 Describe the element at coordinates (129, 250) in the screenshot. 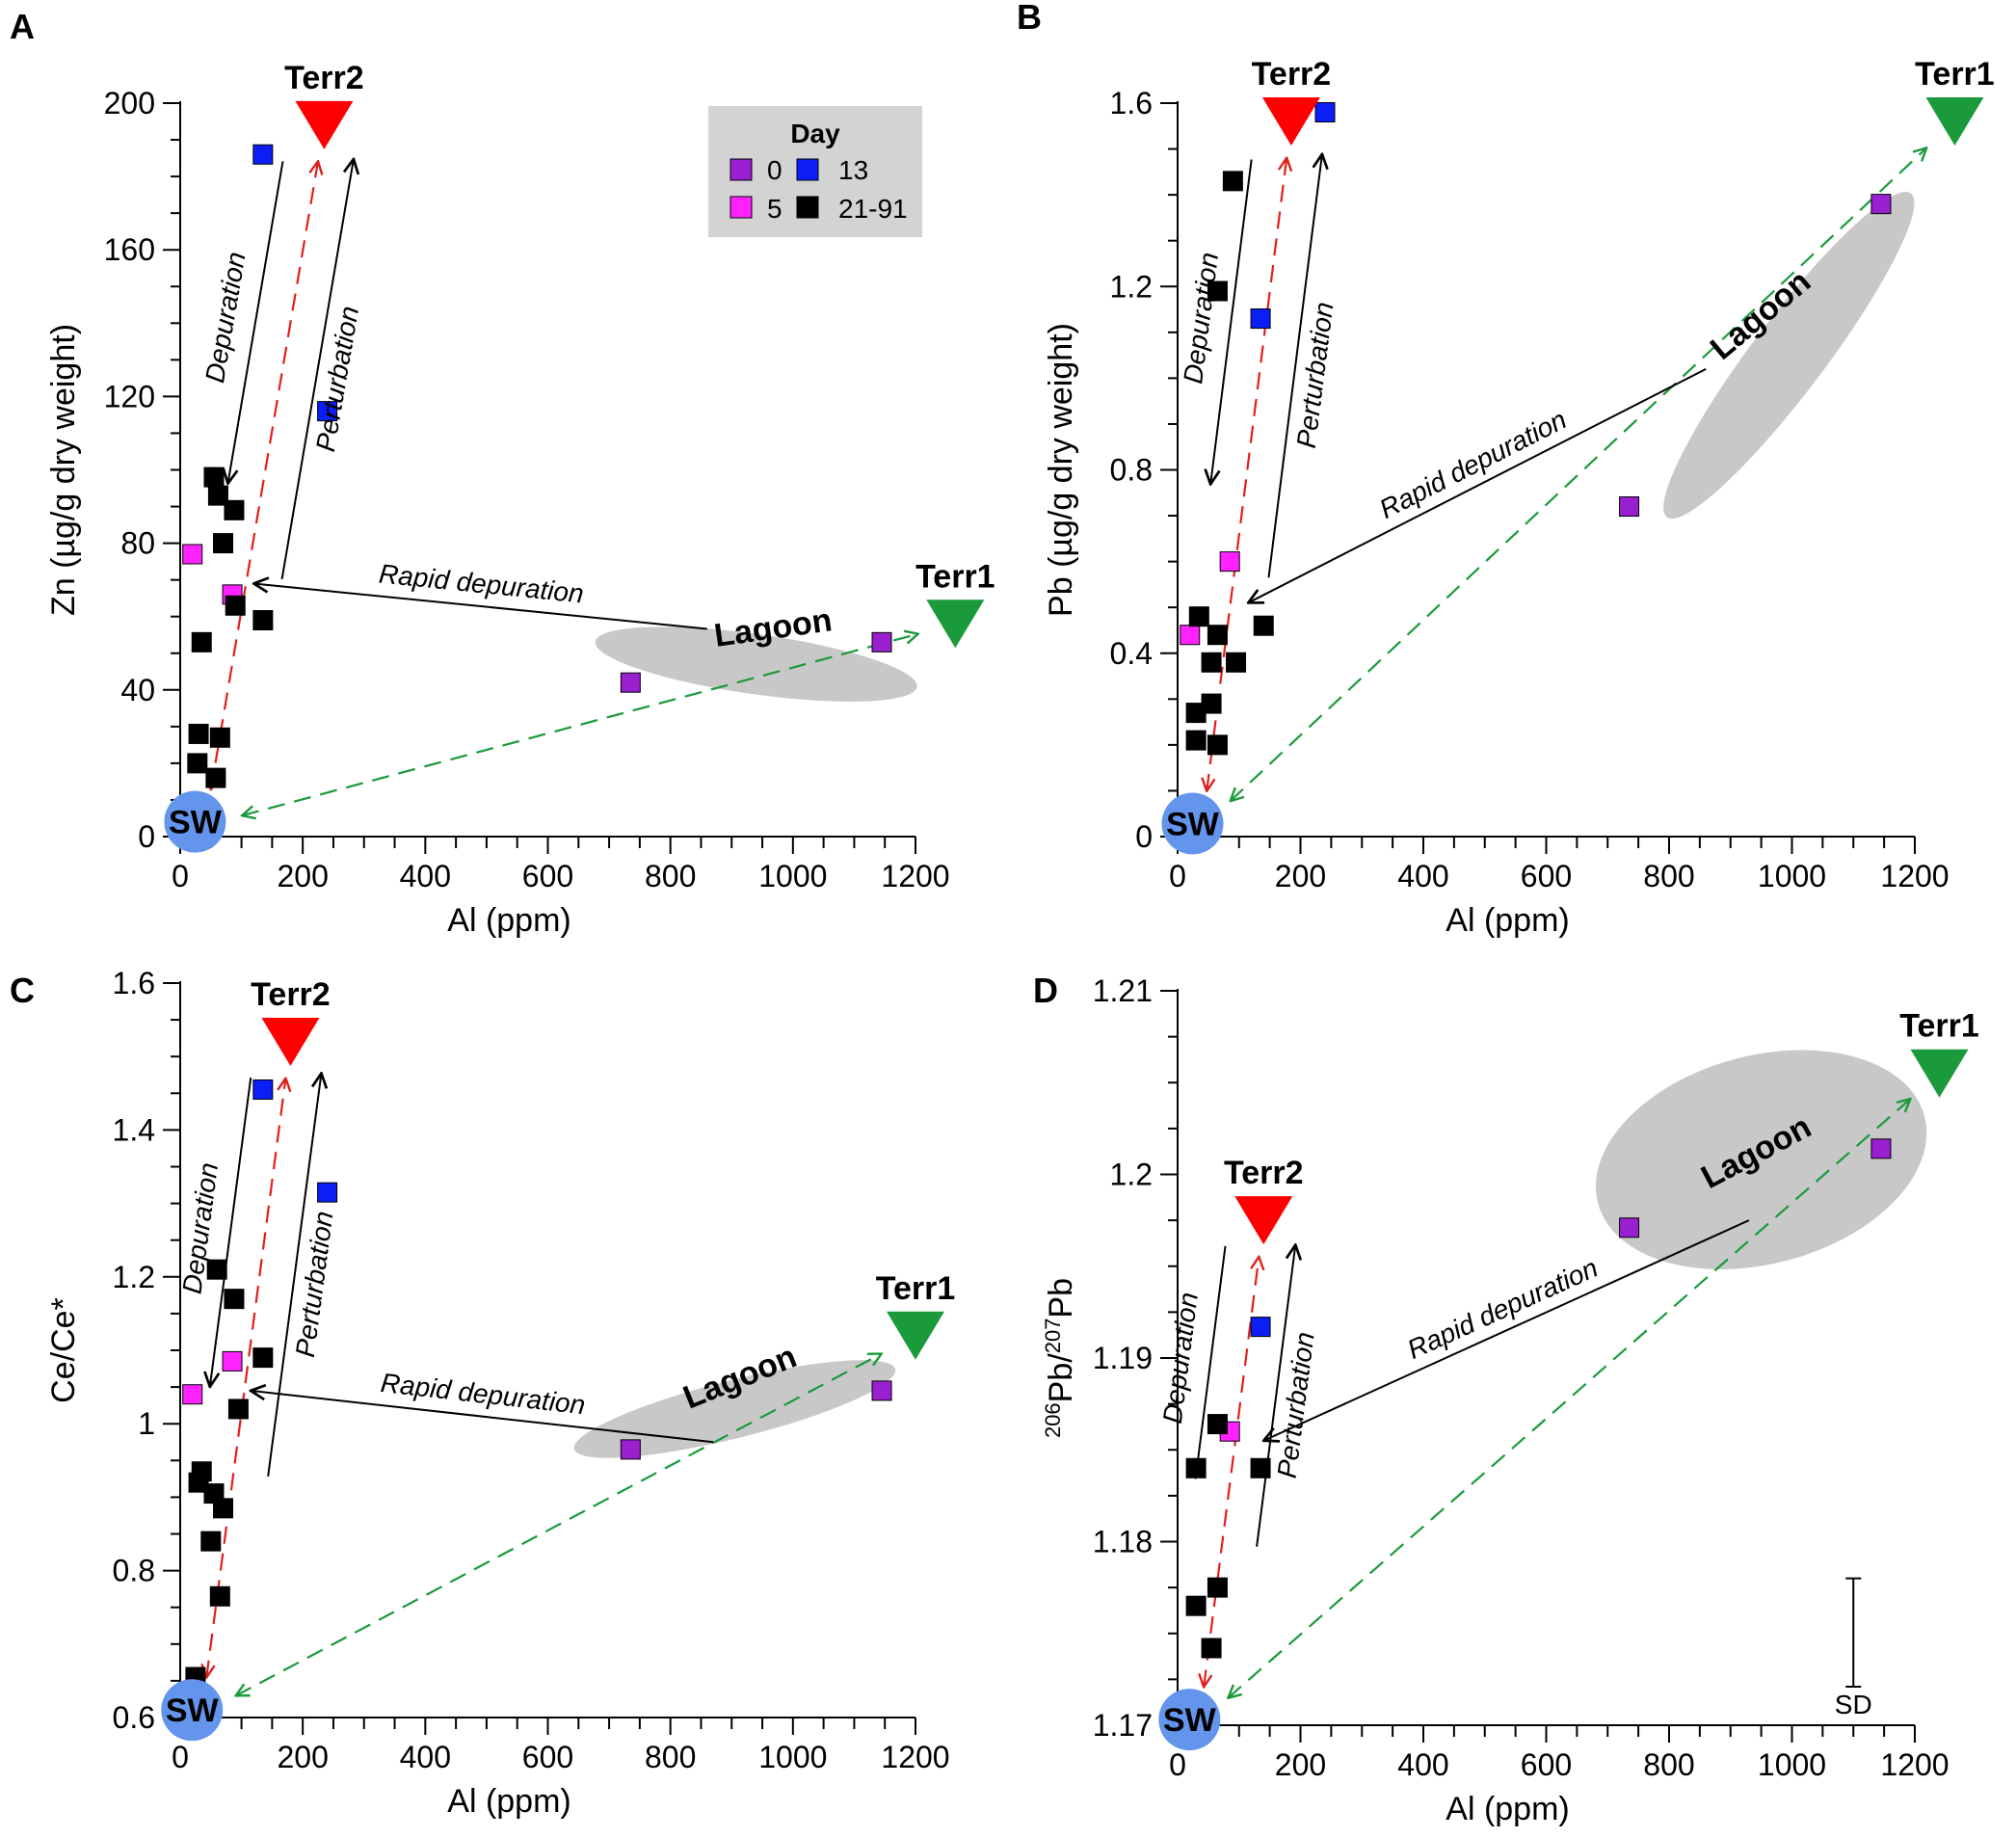

I see `y-tick-label-a: 160` at that location.